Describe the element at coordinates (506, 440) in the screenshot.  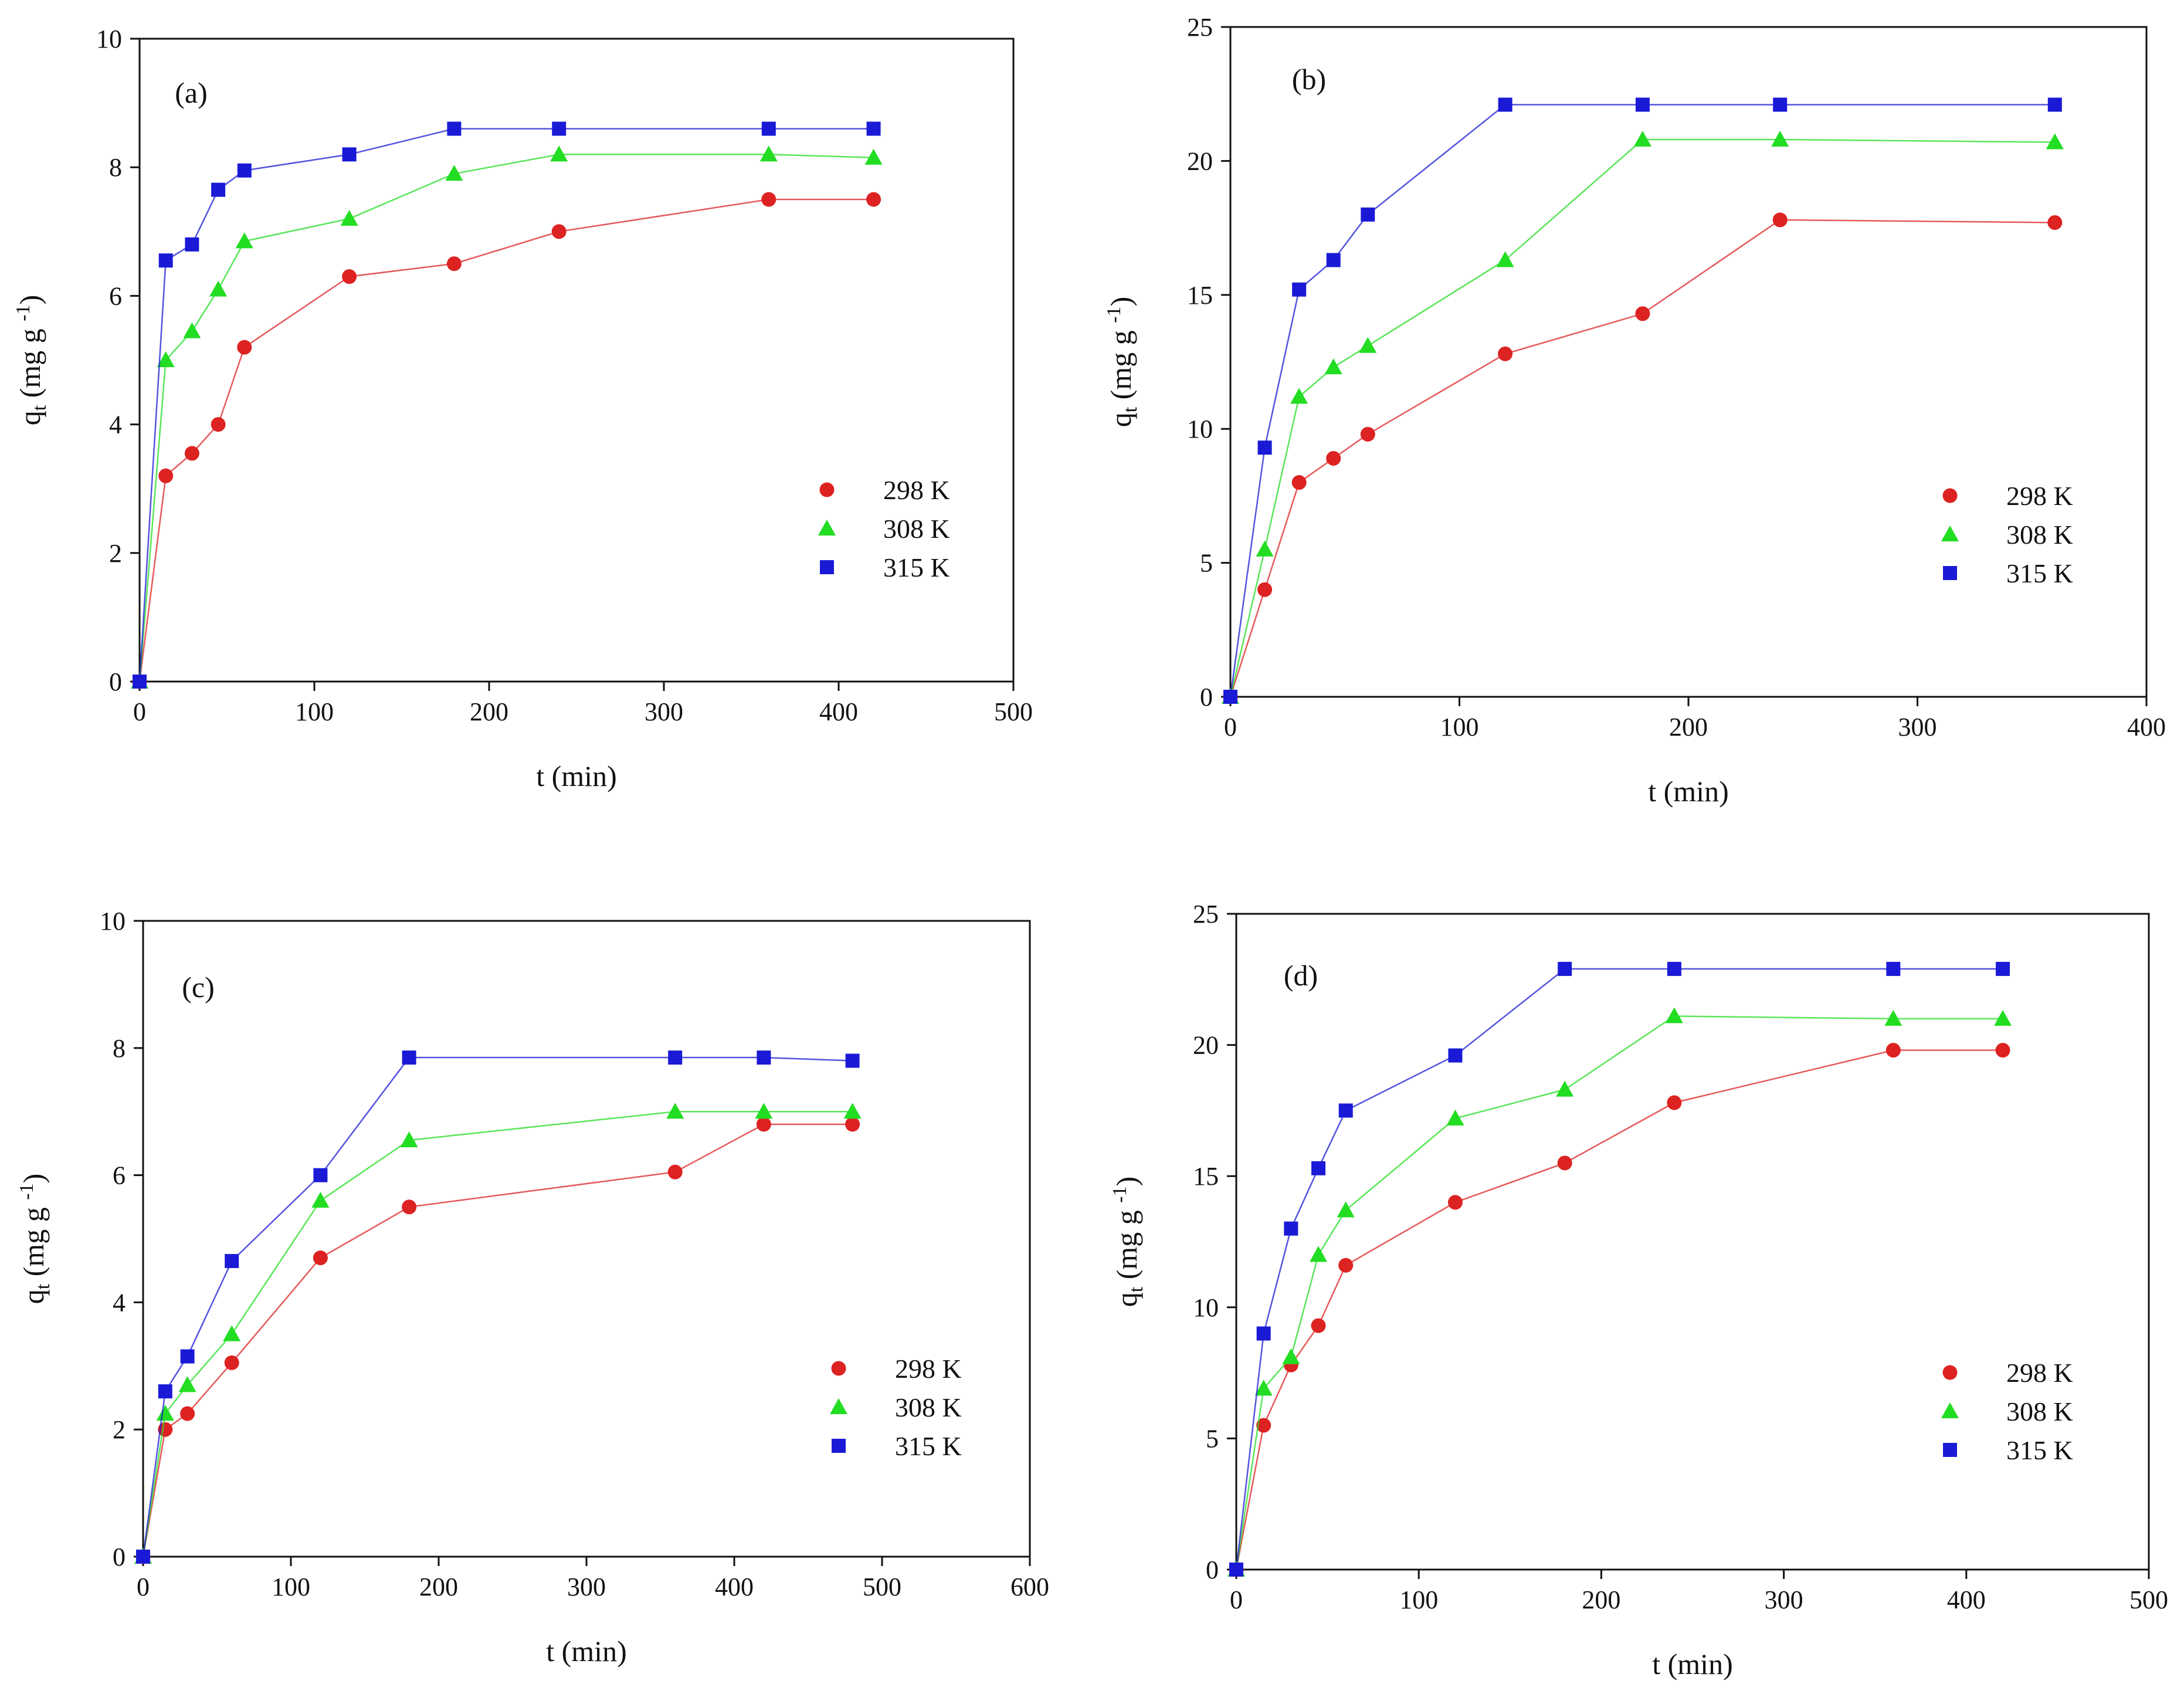
I see `series-line-298K` at that location.